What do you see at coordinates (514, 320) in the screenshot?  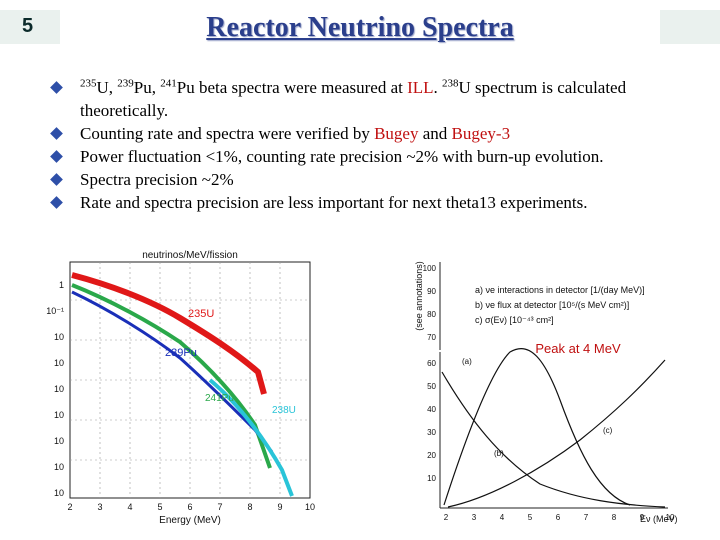 I see `legend-c: c) σ(Eν) [10⁻⁴³ cm²]` at bounding box center [514, 320].